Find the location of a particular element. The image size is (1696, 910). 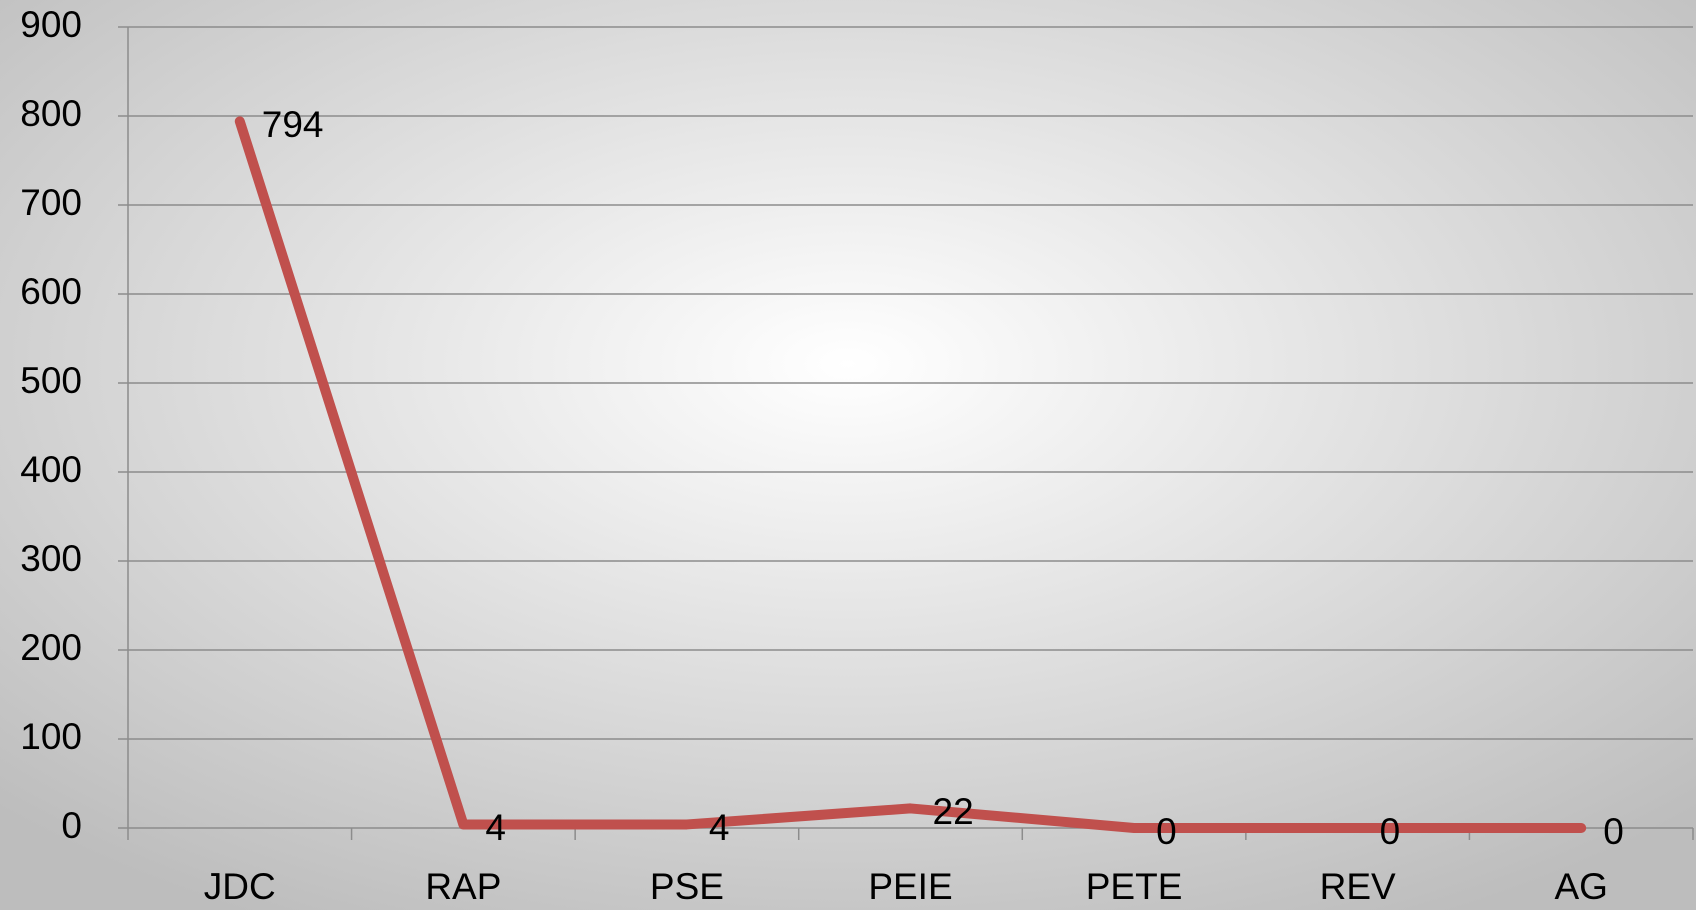

y-tick-label: 300 is located at coordinates (51, 558).